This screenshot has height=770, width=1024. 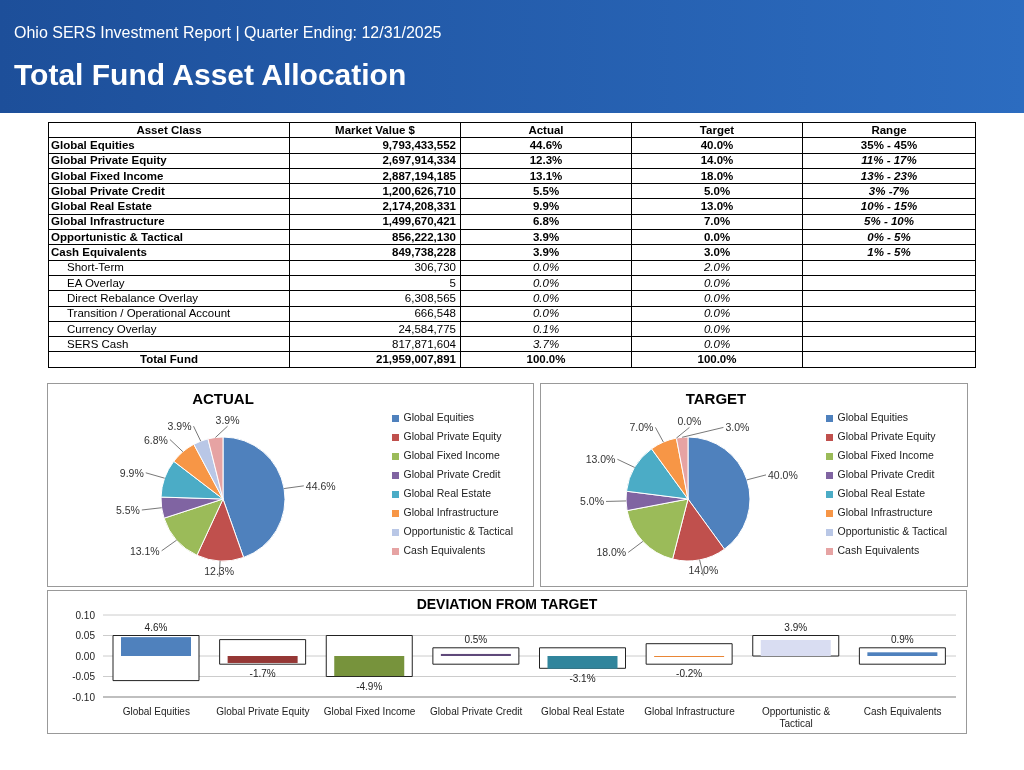 I want to click on category-label: Direct Rebalance Overlay, so click(x=133, y=297).